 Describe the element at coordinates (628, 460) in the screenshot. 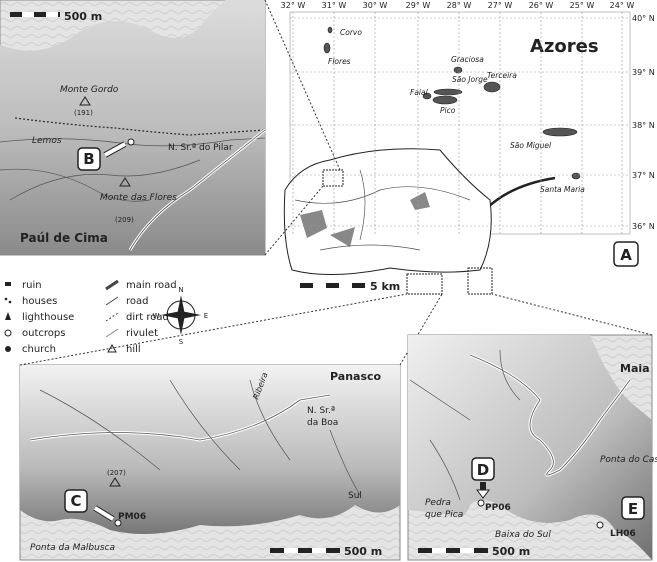

I see `place-label: Ponta do Castelo` at that location.